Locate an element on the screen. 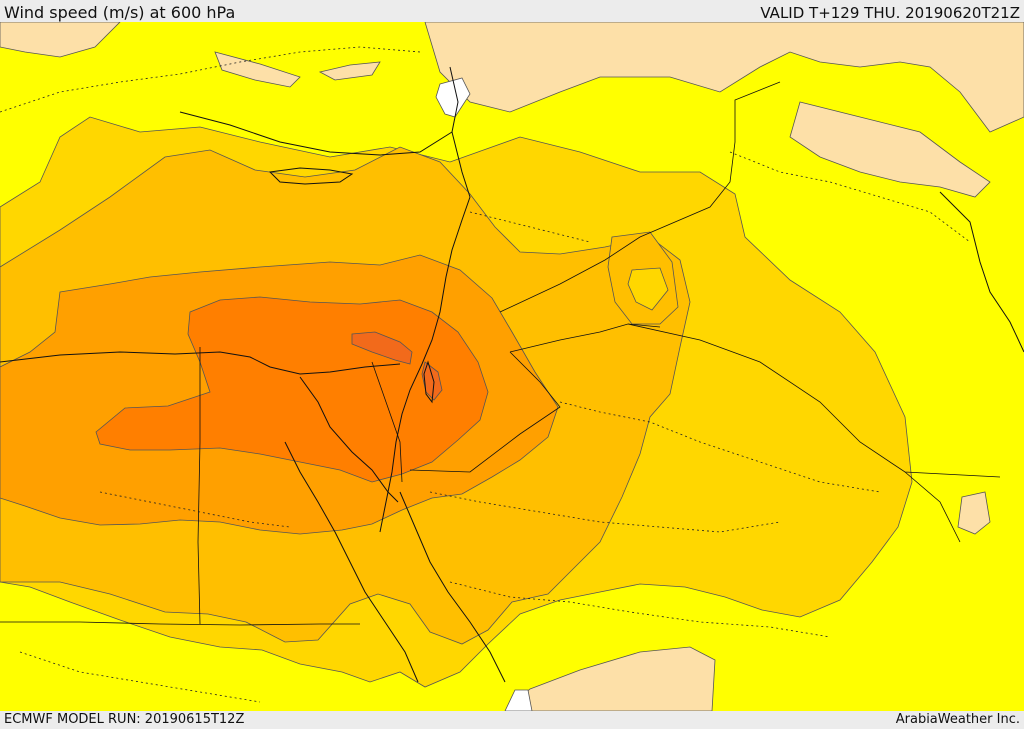 The image size is (1024, 729). dotted-syria is located at coordinates (530, 227).